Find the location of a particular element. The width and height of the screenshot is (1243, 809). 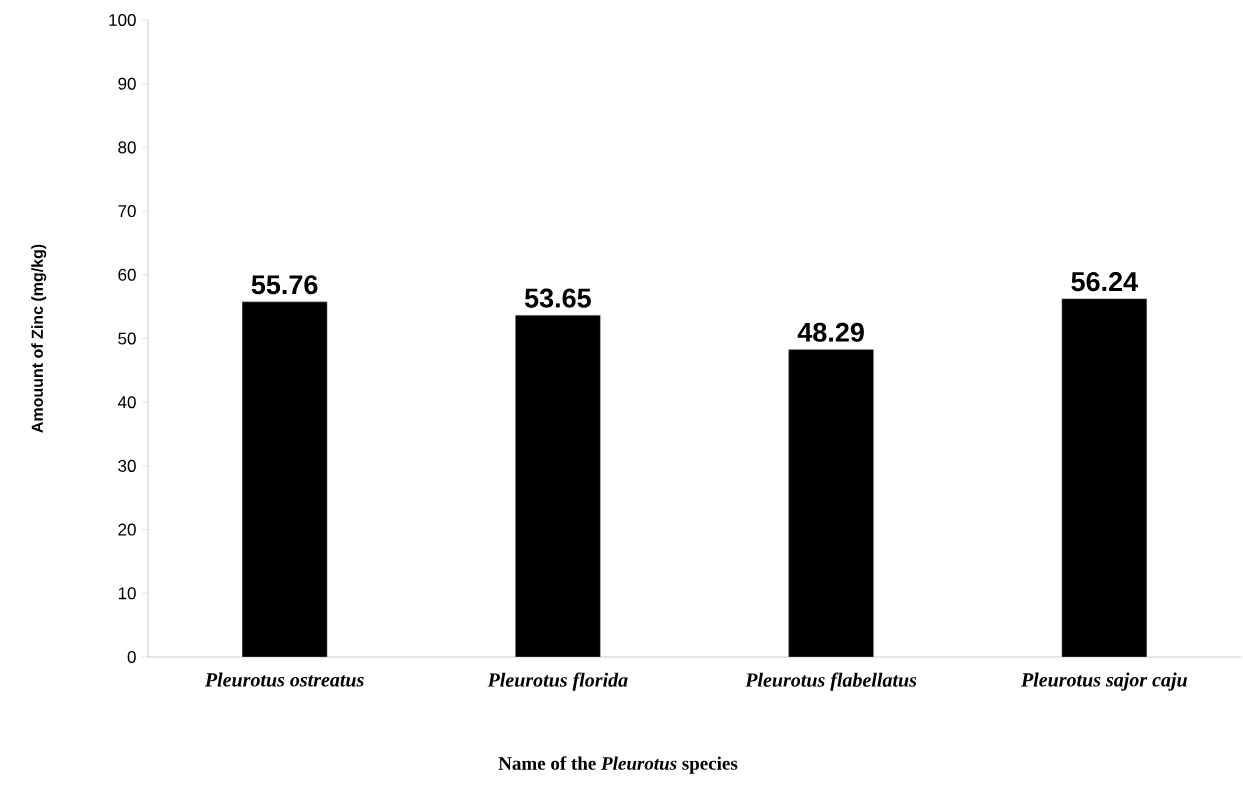

y-tick-label: 60 is located at coordinates (127, 274).